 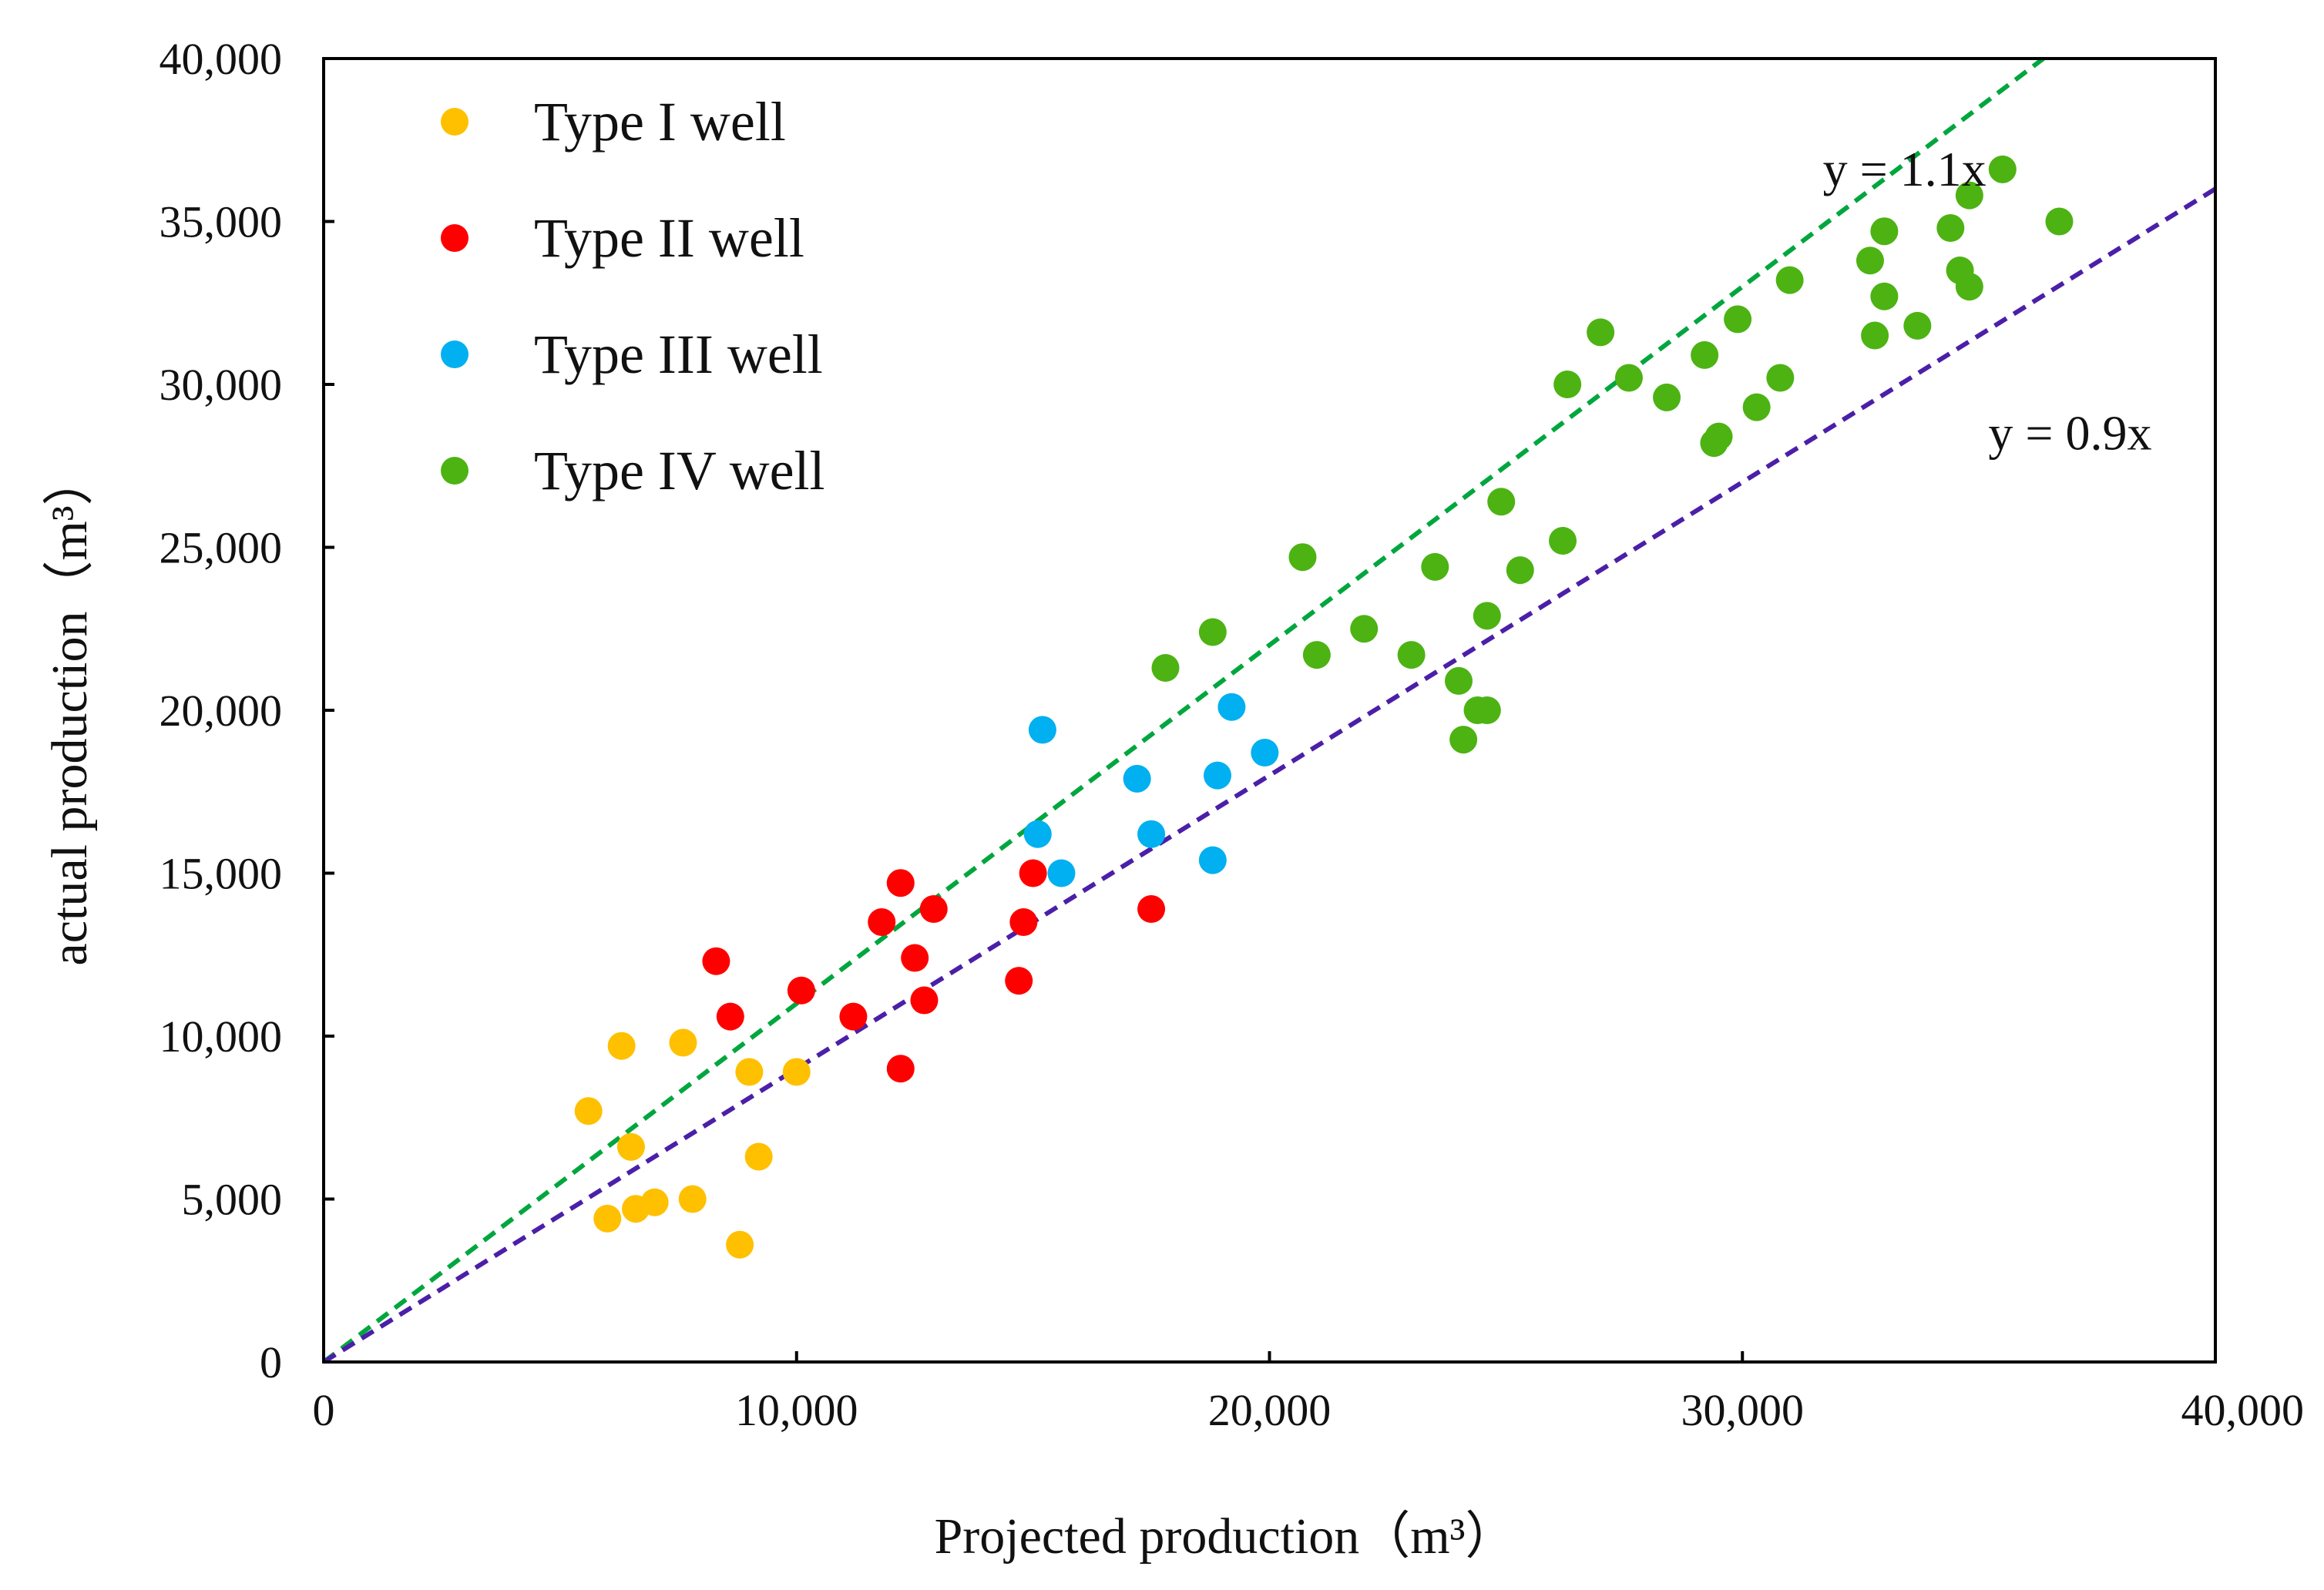 What do you see at coordinates (221, 874) in the screenshot?
I see `y-tick-label-3: 15,000` at bounding box center [221, 874].